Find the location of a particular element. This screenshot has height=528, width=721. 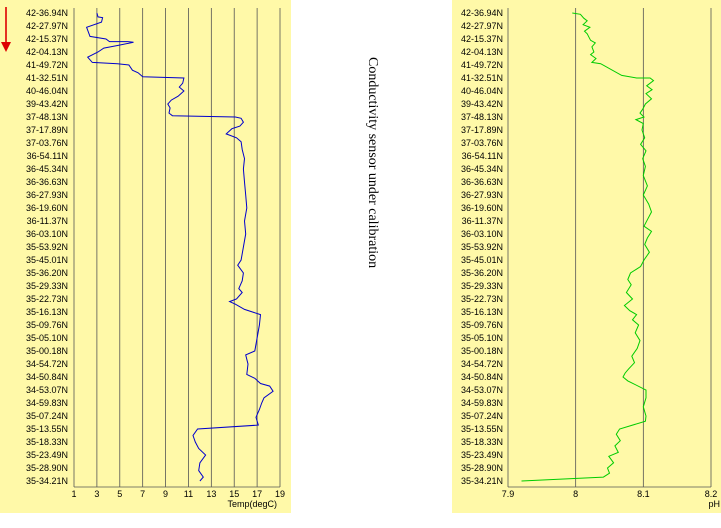

ph-y-tick-label: 41-32.51N is located at coordinates (482, 78).